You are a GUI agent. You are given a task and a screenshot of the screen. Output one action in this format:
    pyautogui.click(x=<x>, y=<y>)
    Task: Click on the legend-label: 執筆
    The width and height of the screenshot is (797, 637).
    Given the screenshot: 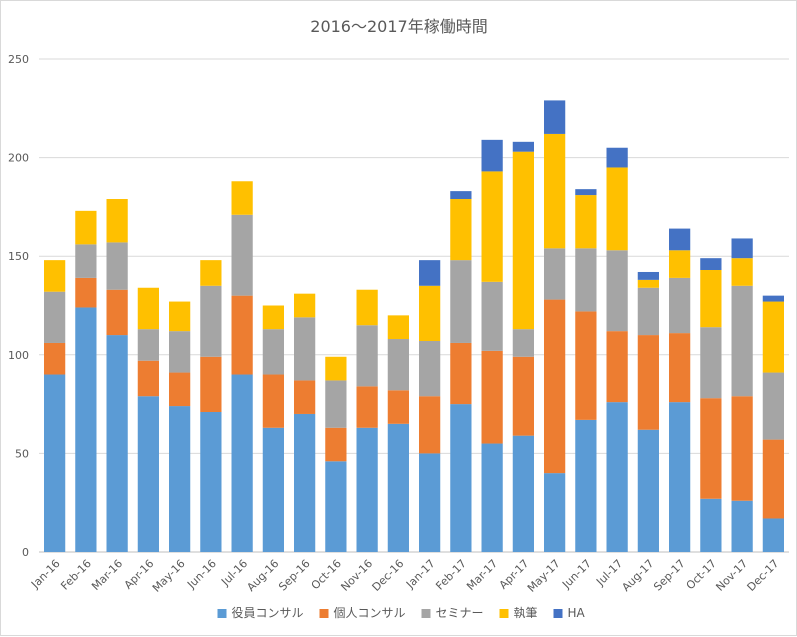 What is the action you would take?
    pyautogui.click(x=526, y=613)
    